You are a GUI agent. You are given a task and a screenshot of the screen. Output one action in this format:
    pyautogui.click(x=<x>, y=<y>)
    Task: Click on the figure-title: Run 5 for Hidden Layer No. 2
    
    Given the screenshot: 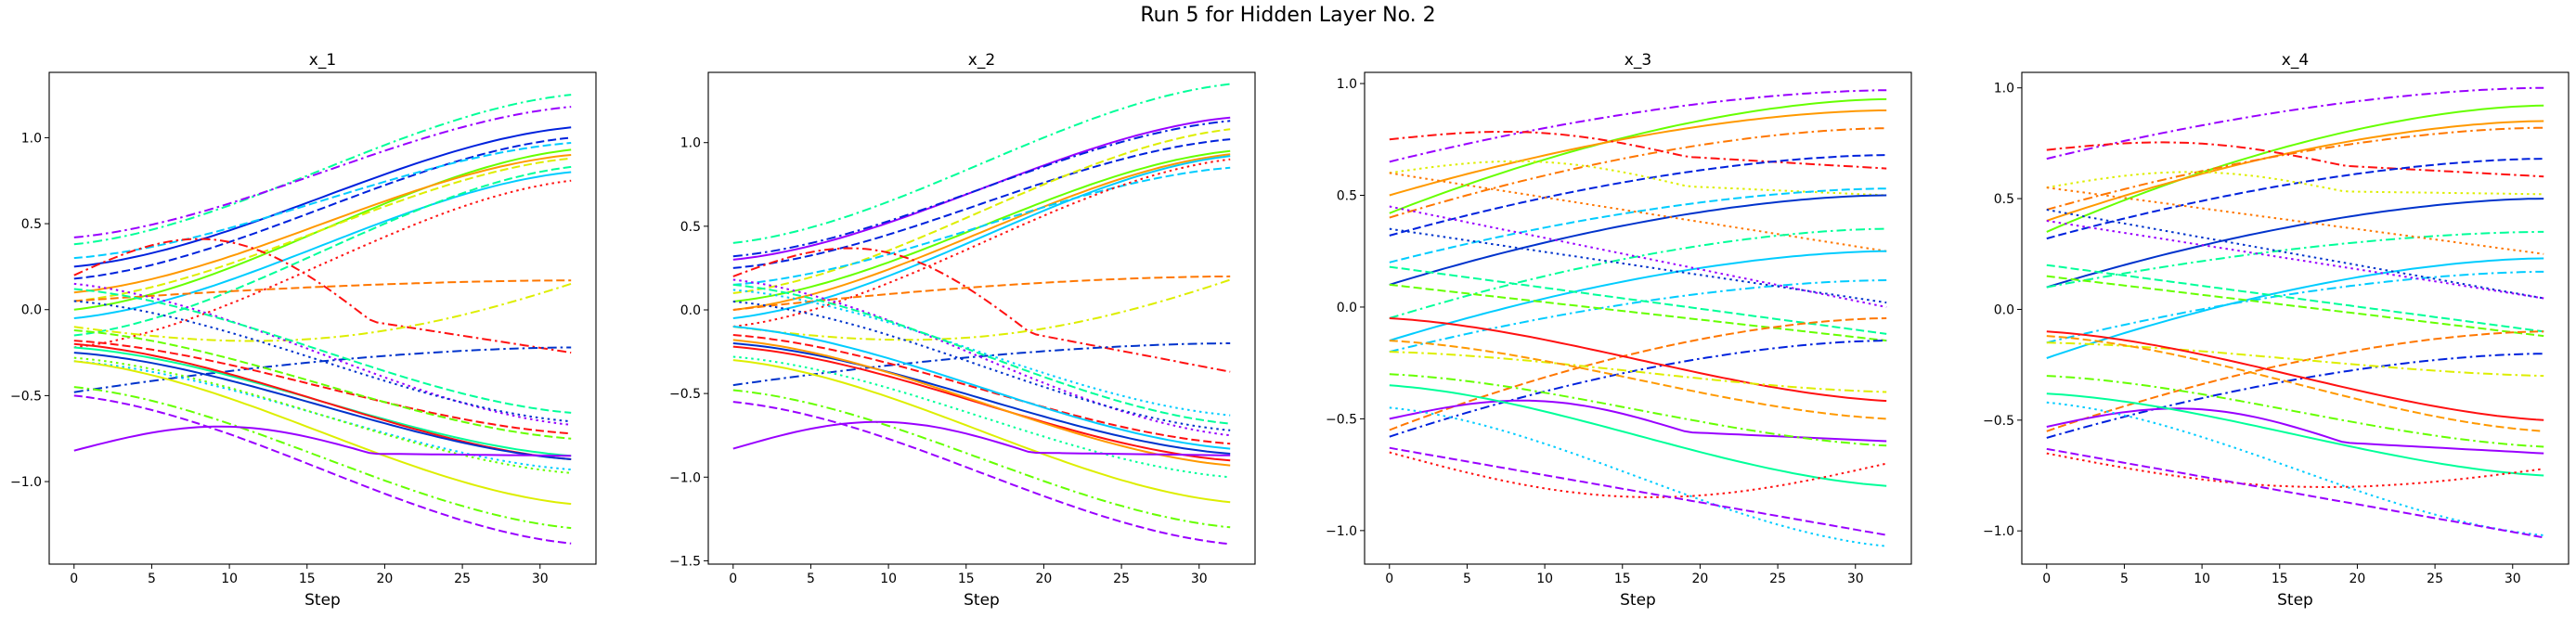 What is the action you would take?
    pyautogui.click(x=1288, y=15)
    